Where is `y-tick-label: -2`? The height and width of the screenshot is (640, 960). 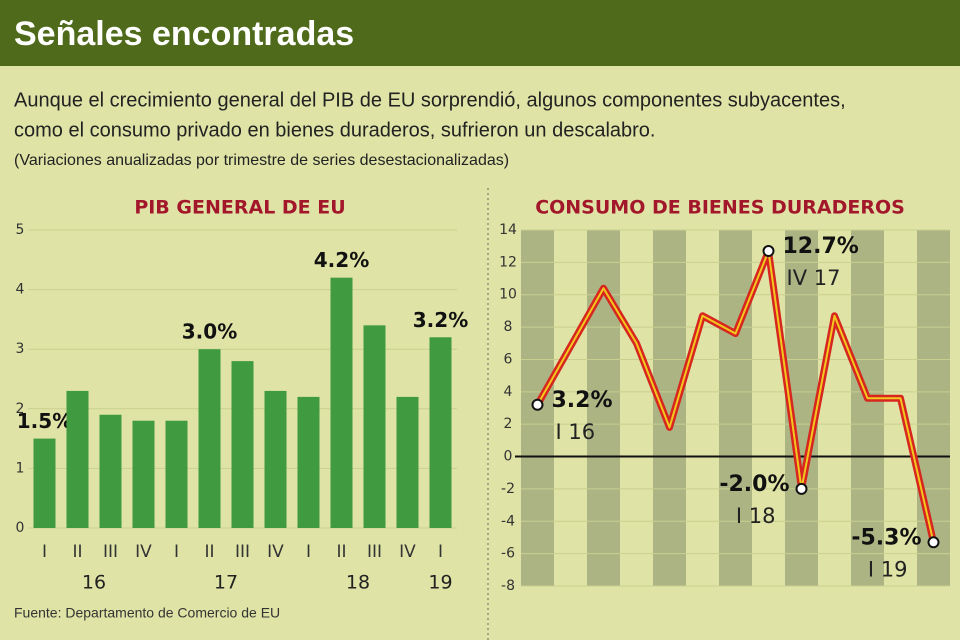
y-tick-label: -2 is located at coordinates (508, 489).